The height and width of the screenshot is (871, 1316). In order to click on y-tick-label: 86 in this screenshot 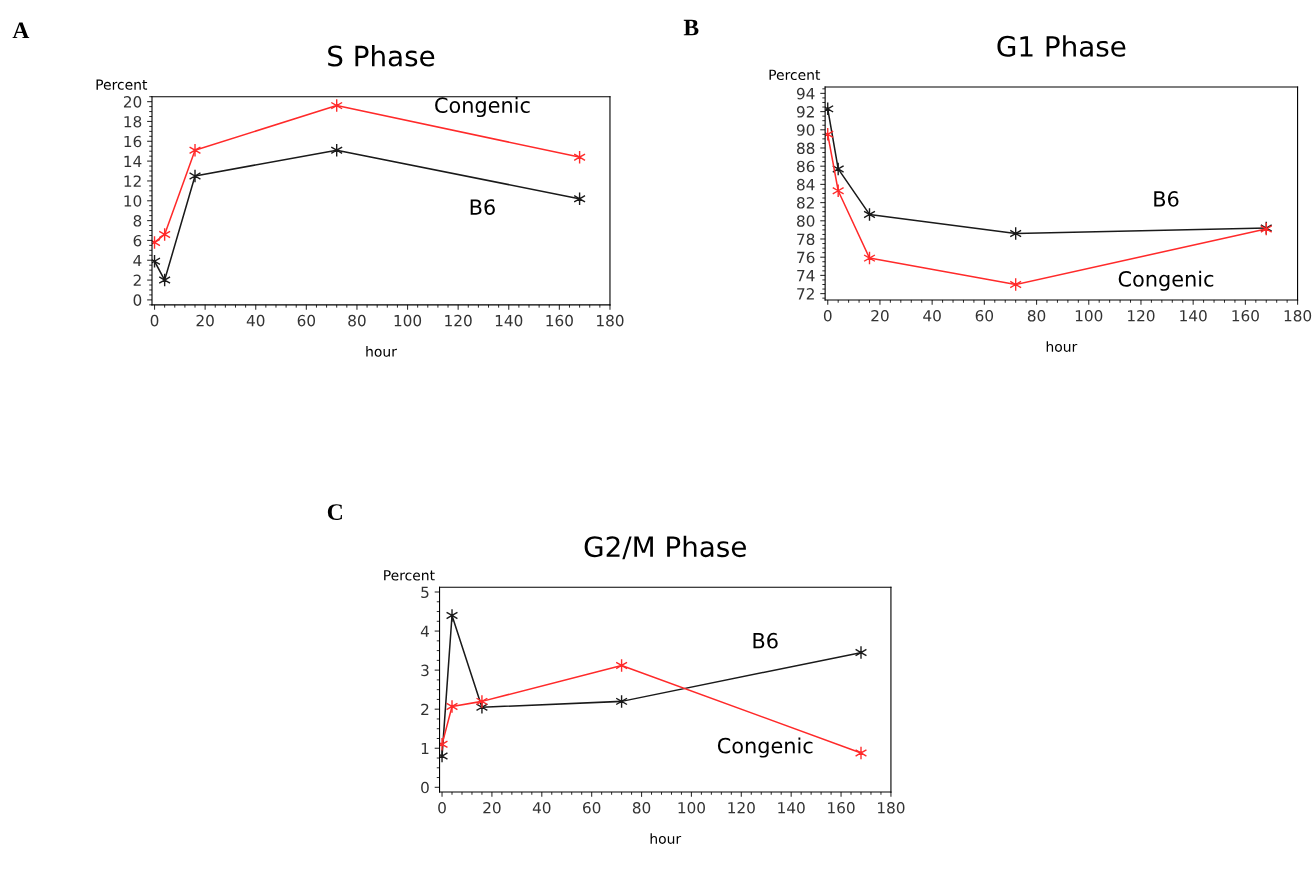, I will do `click(806, 166)`.